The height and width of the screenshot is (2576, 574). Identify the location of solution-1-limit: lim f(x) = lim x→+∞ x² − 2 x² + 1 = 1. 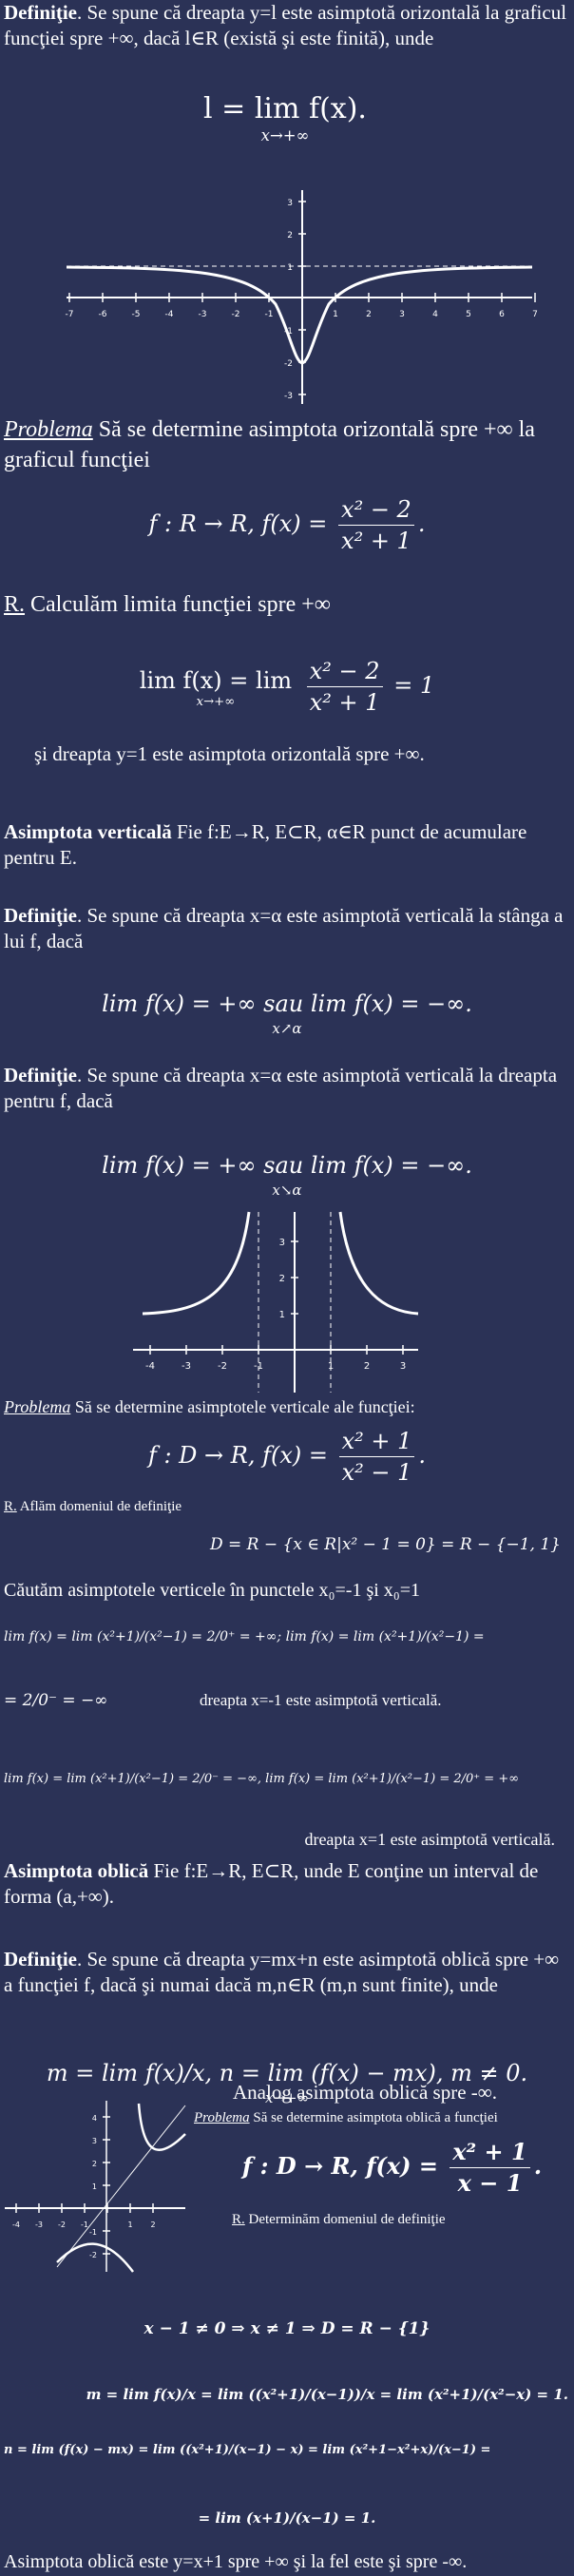
(287, 687).